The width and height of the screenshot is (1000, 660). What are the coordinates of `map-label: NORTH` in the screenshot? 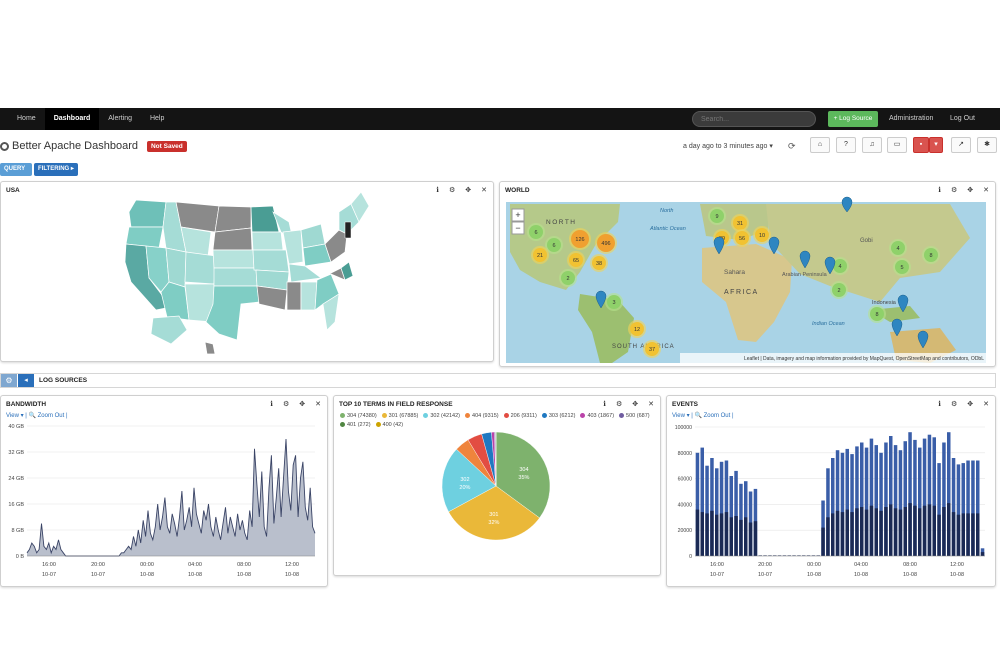 It's located at (561, 222).